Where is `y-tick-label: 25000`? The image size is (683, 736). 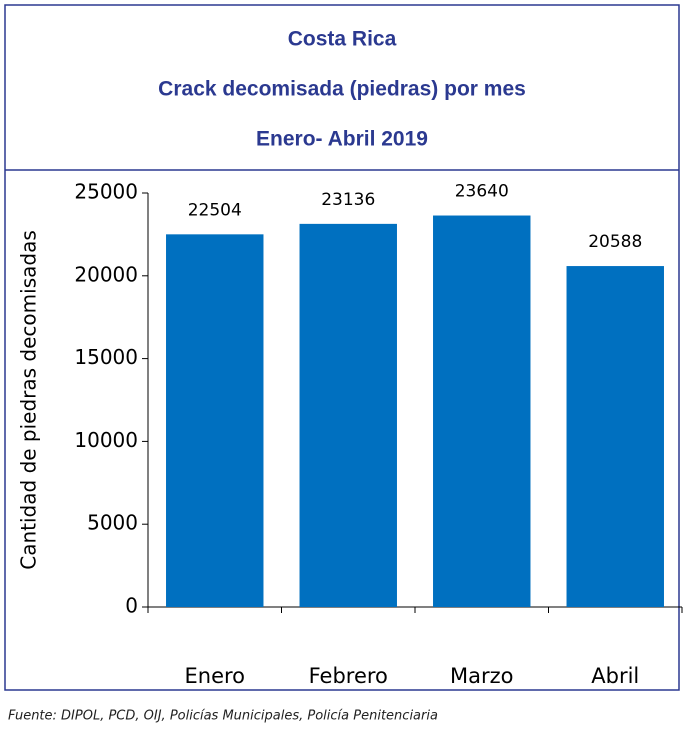
y-tick-label: 25000 is located at coordinates (106, 192).